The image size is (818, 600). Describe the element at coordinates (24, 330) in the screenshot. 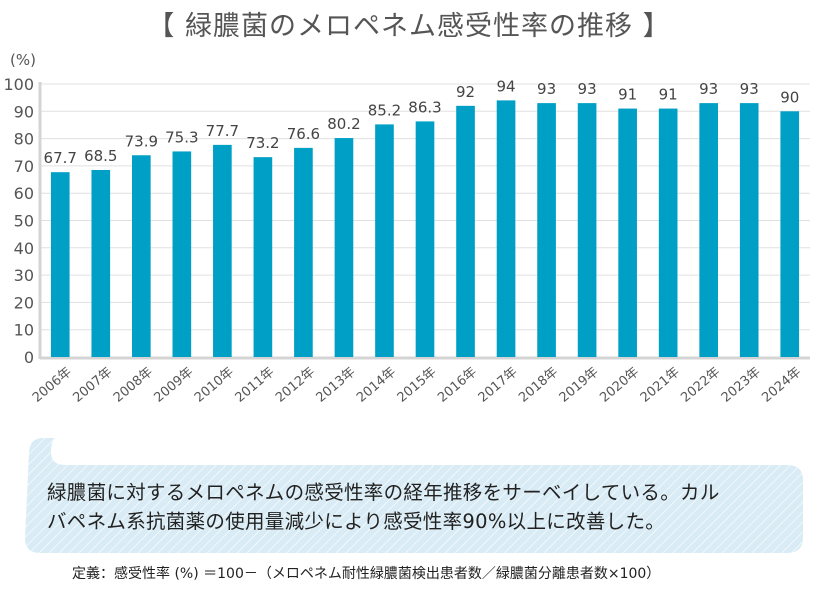

I see `y-tick-label: 10` at that location.